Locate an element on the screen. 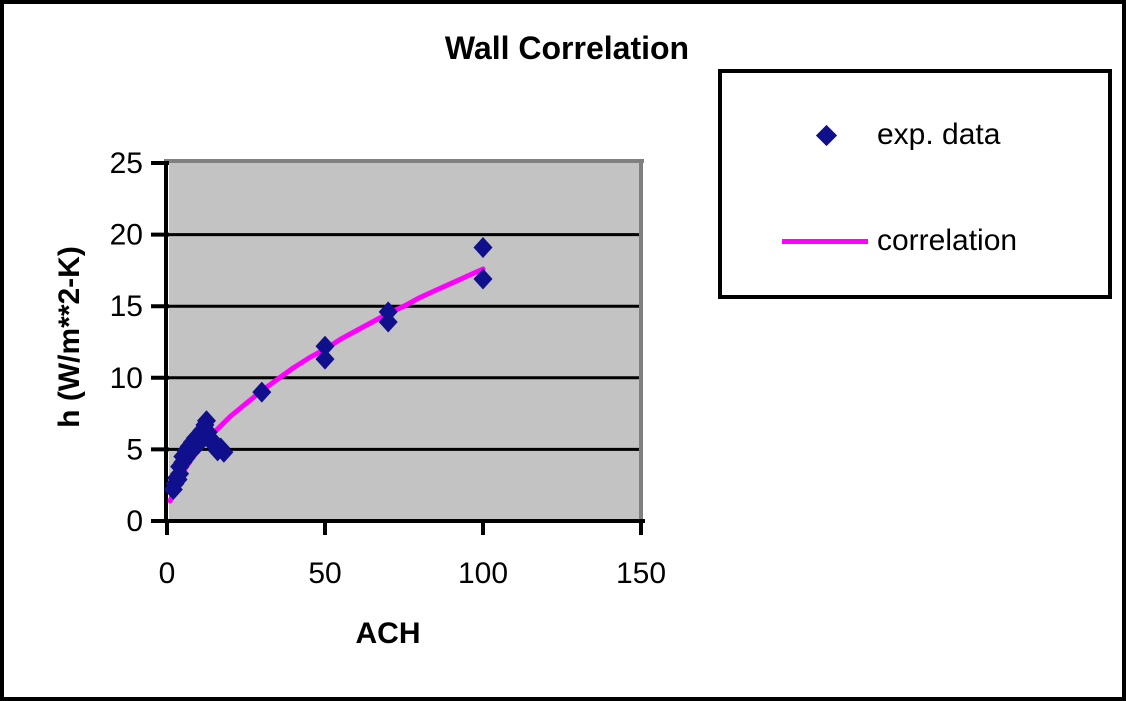  legend-entry-exp-data: exp. data is located at coordinates (915, 135).